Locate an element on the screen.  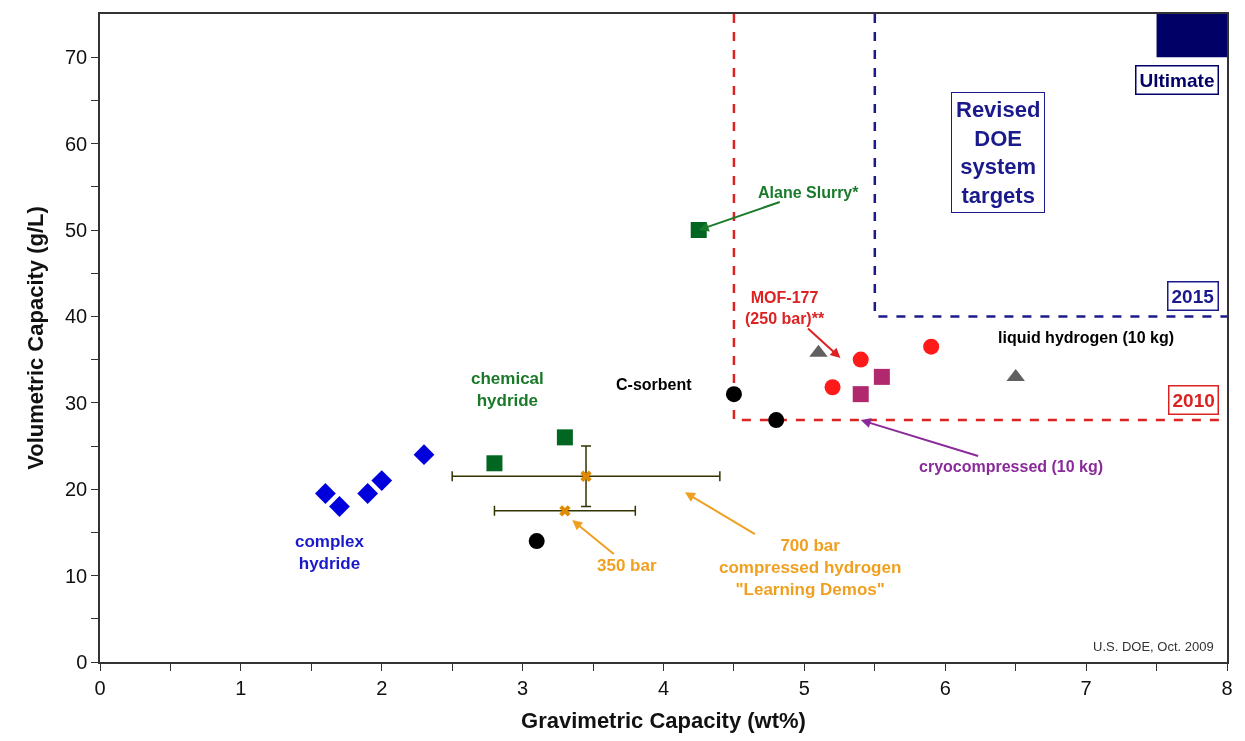
y-tick-label: 30 is located at coordinates (76, 402).